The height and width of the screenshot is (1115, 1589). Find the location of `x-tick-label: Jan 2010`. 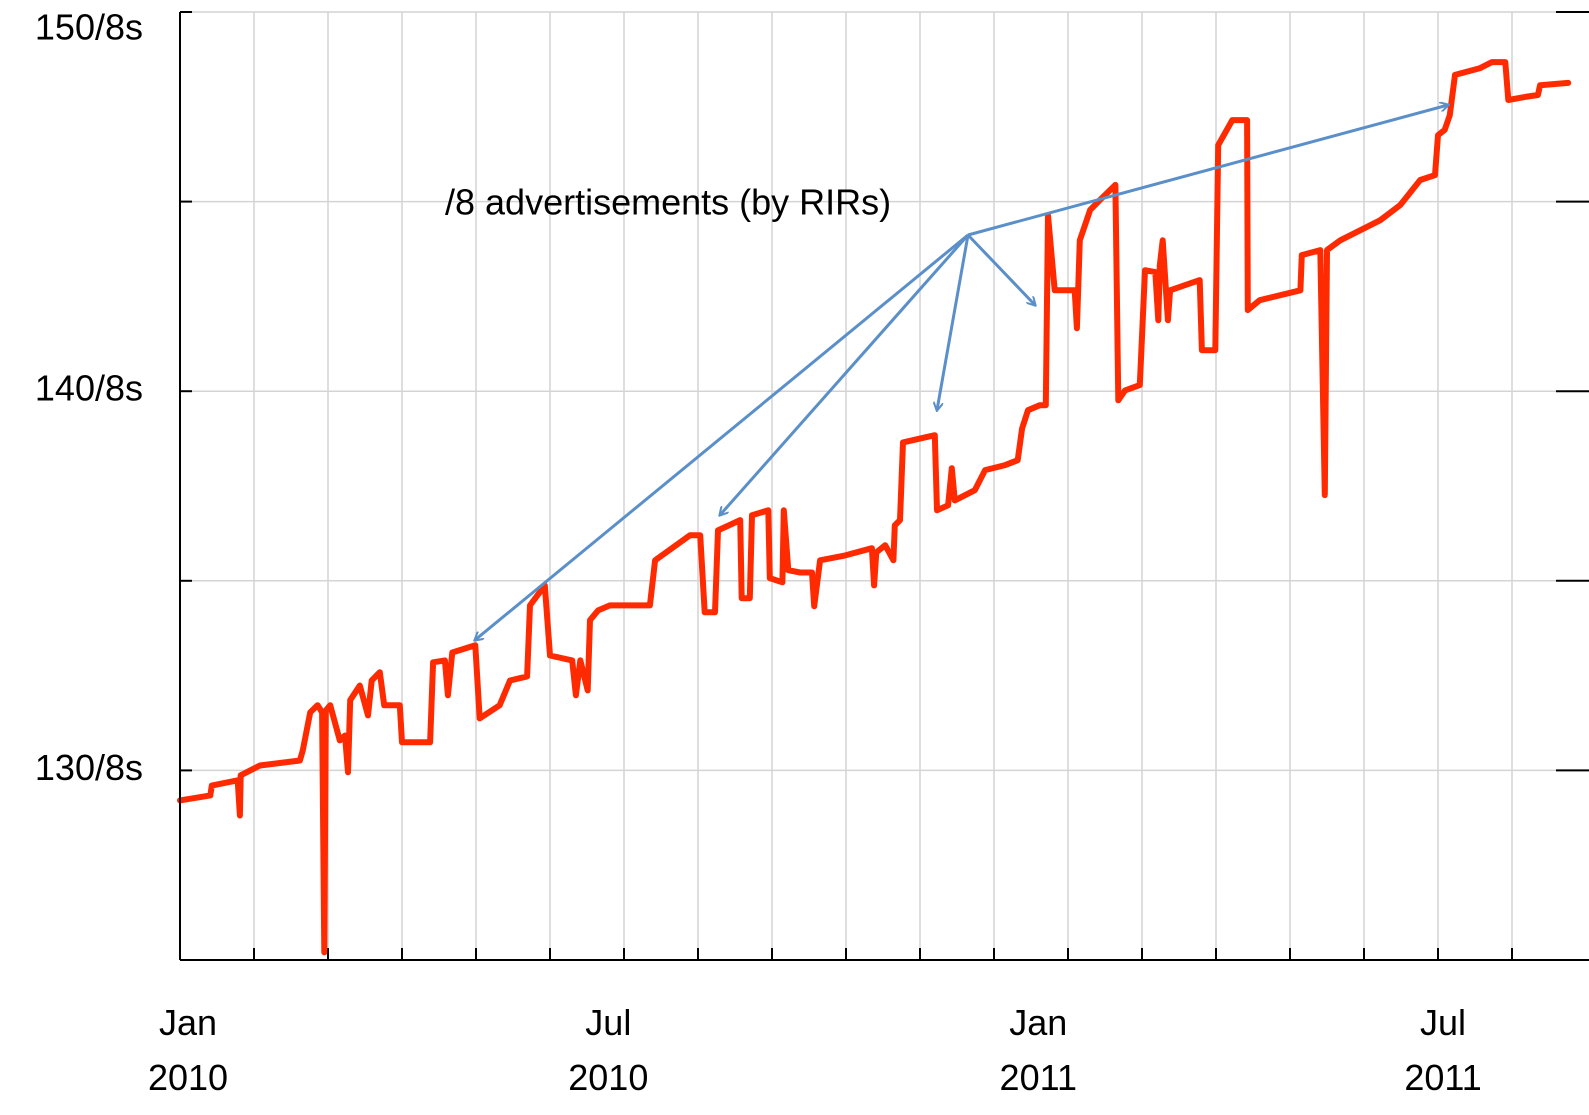

x-tick-label: Jan 2010 is located at coordinates (188, 1050).